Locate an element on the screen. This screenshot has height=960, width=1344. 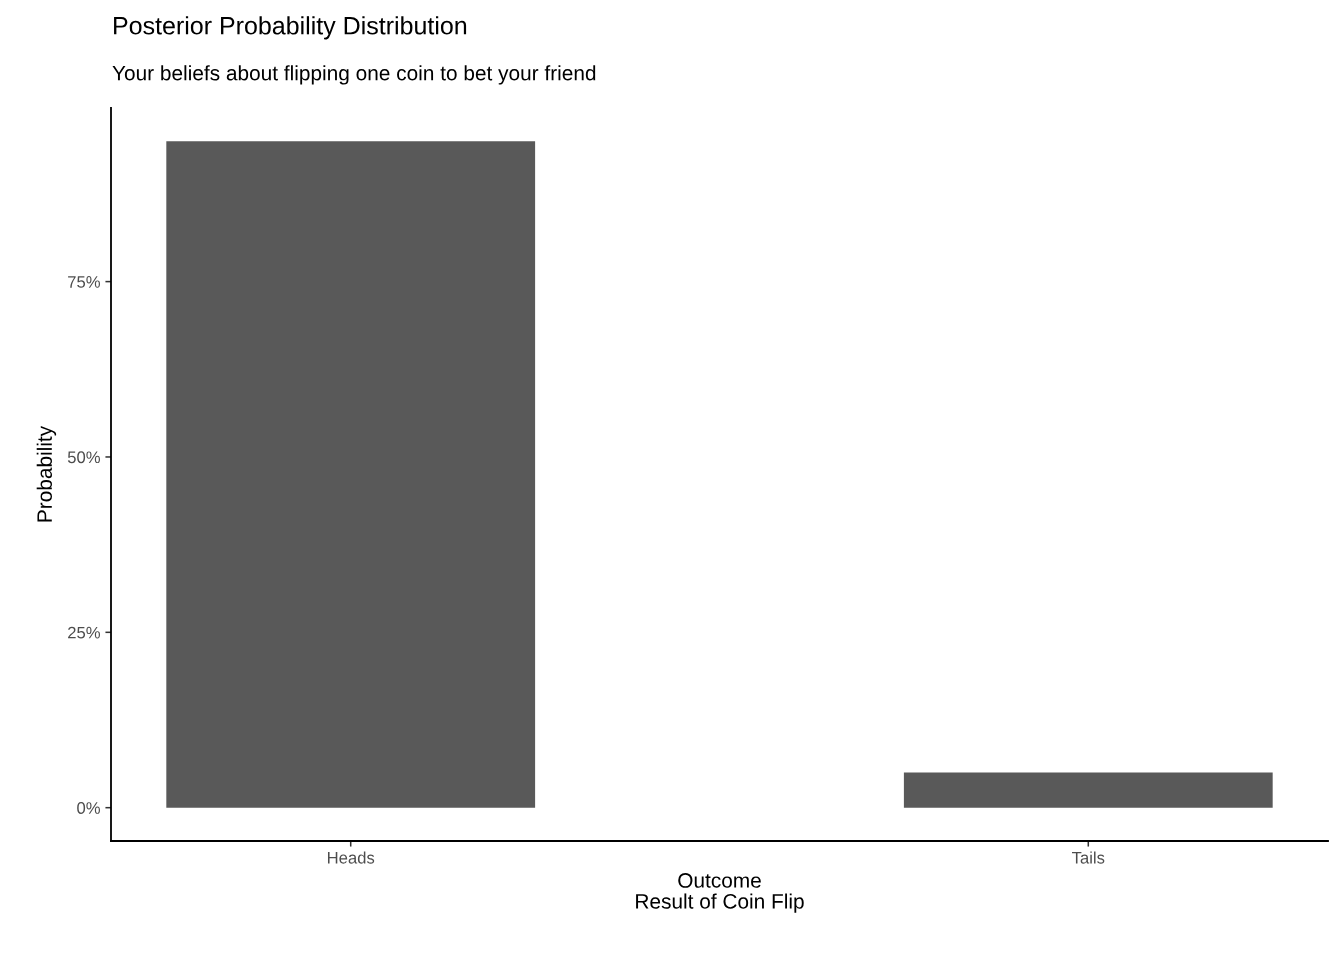
chart-subtitle: Your beliefs about flipping one coin to bet your friend is located at coordinates (354, 75).